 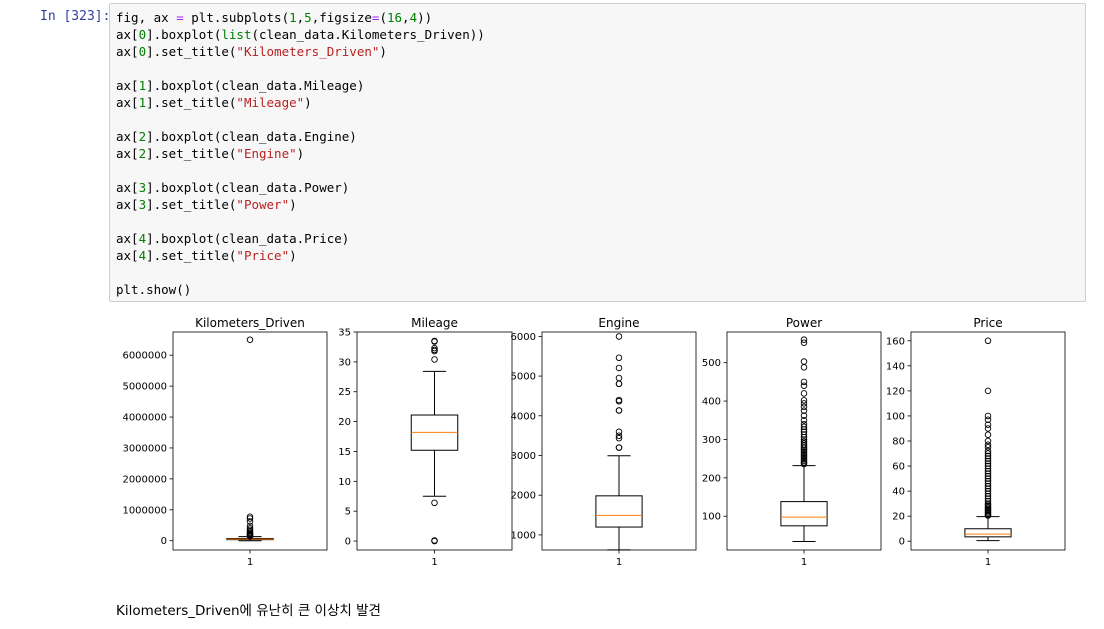 I want to click on code-line: ax[0].set_title("Kilometers_Driven"), so click(x=300, y=51).